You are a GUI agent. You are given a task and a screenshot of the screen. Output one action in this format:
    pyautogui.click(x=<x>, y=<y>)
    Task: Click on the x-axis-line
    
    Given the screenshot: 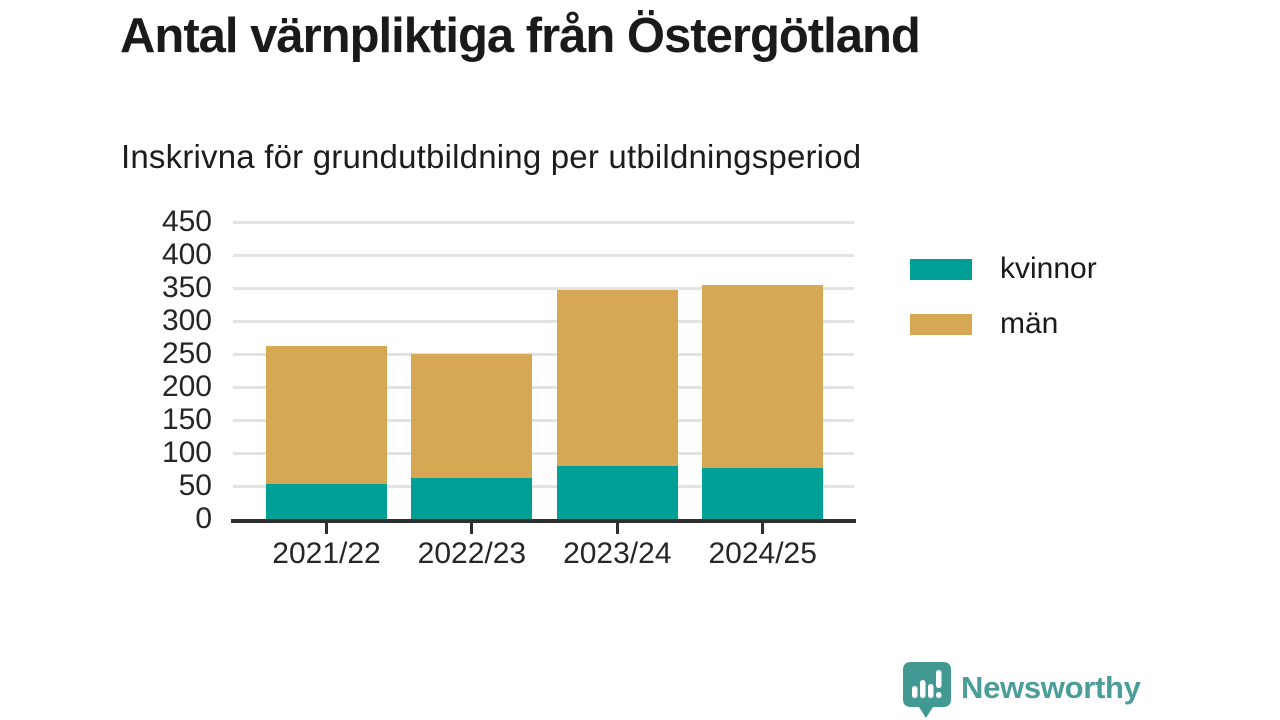 What is the action you would take?
    pyautogui.click(x=543, y=521)
    